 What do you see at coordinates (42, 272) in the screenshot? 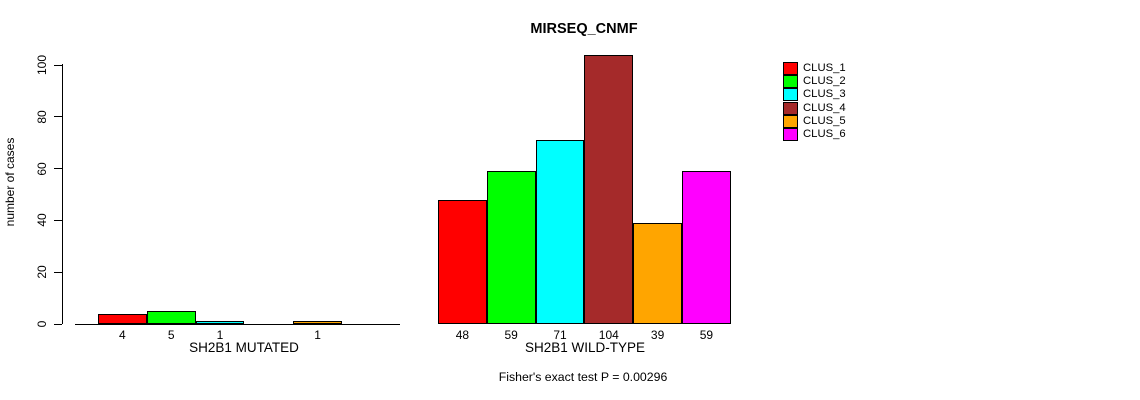
I see `y-tick-label: 20` at bounding box center [42, 272].